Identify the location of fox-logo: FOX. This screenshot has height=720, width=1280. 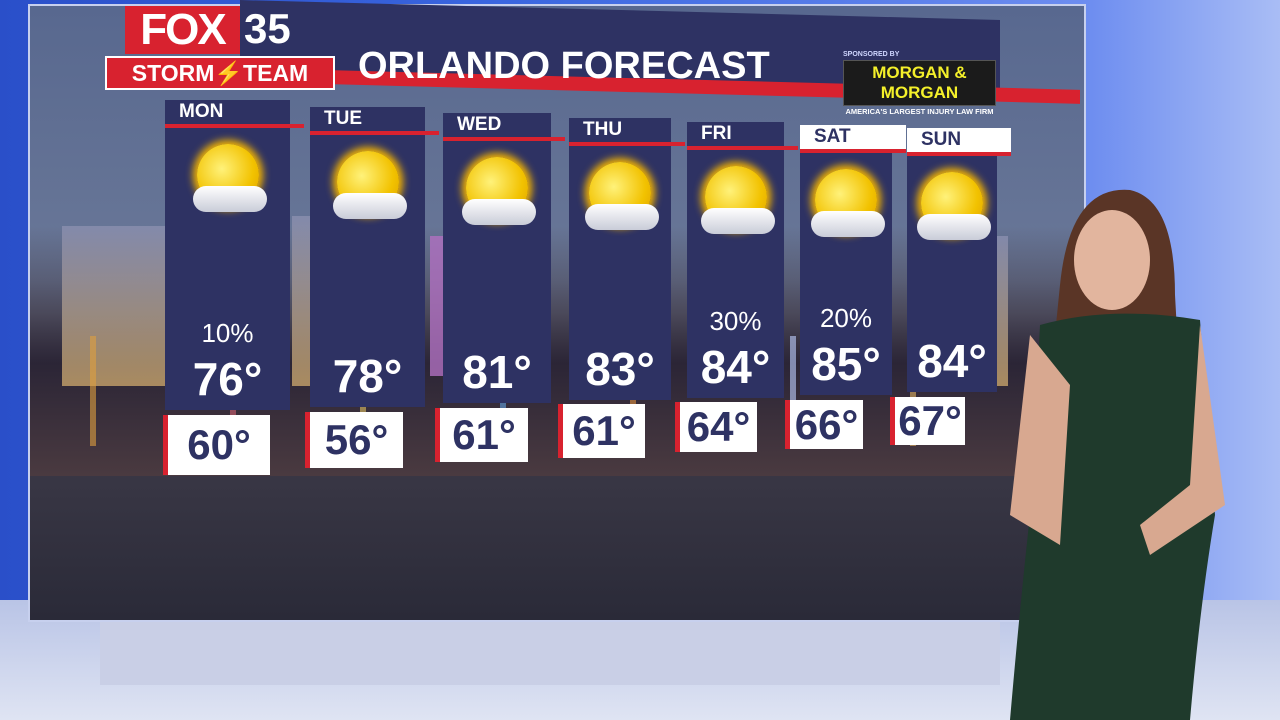
(182, 30).